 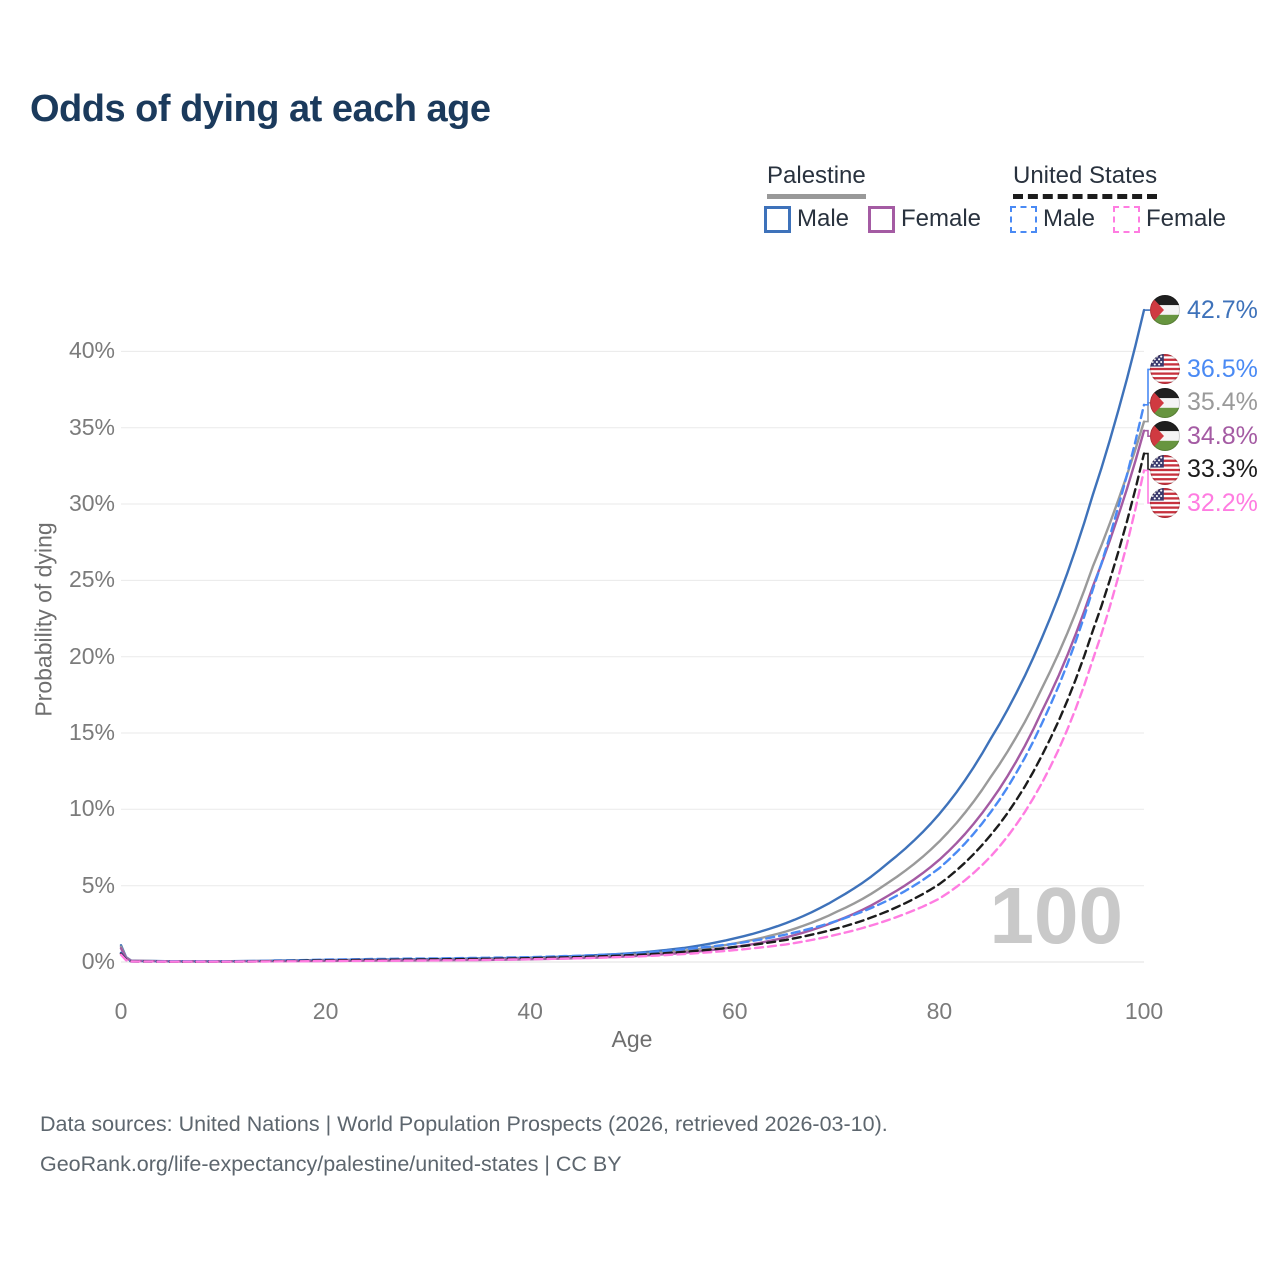 I want to click on legend-item-palestine-female: Female, so click(x=924, y=219).